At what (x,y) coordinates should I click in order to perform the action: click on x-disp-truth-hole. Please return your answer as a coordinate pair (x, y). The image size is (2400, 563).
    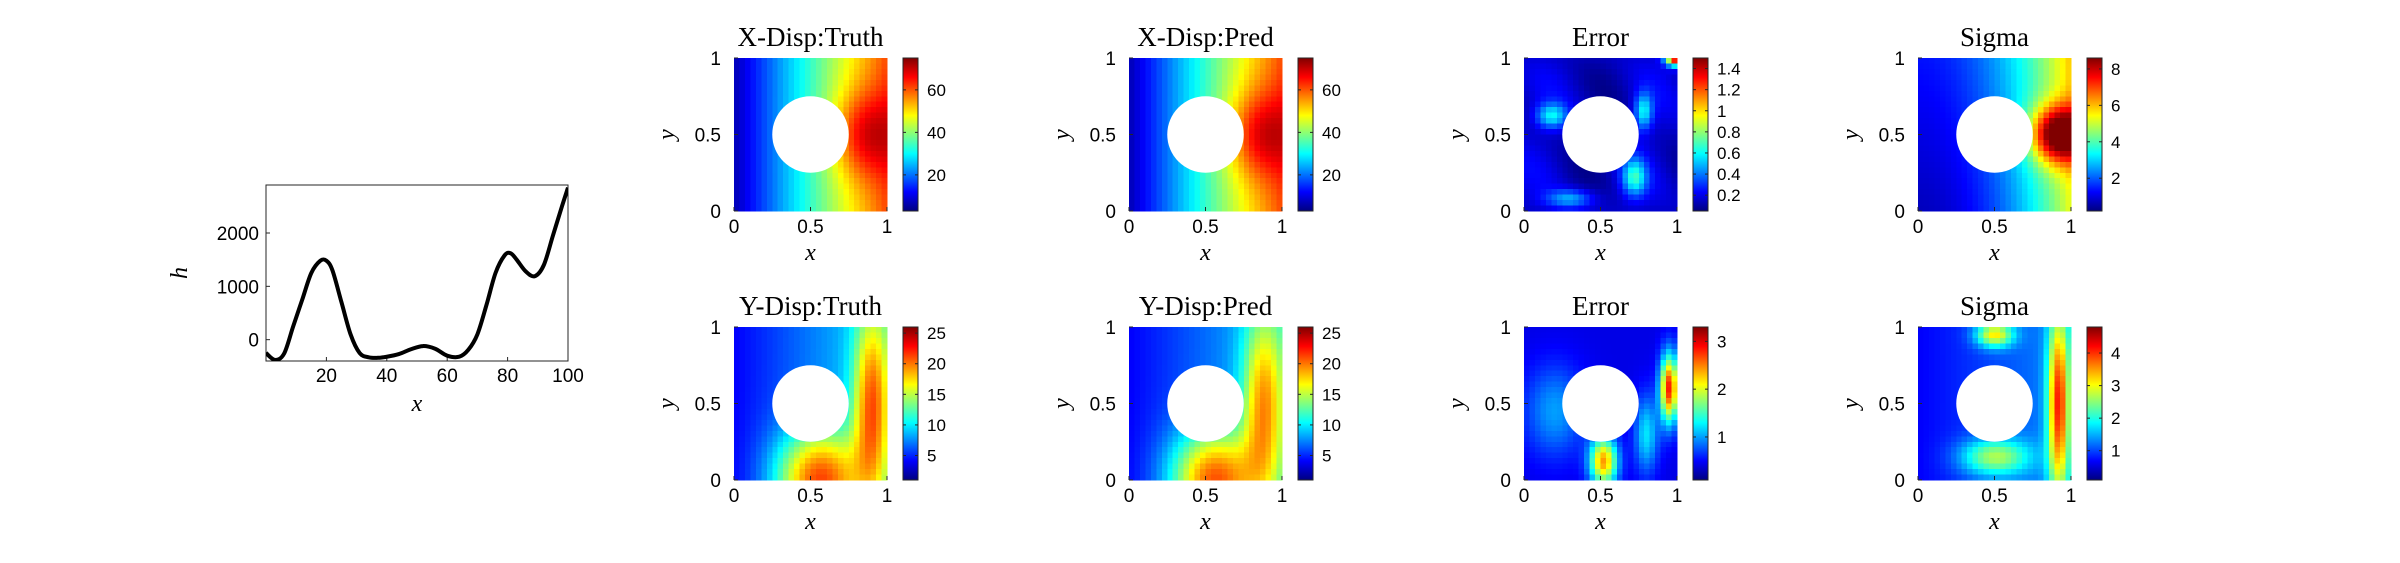
    Looking at the image, I should click on (810, 134).